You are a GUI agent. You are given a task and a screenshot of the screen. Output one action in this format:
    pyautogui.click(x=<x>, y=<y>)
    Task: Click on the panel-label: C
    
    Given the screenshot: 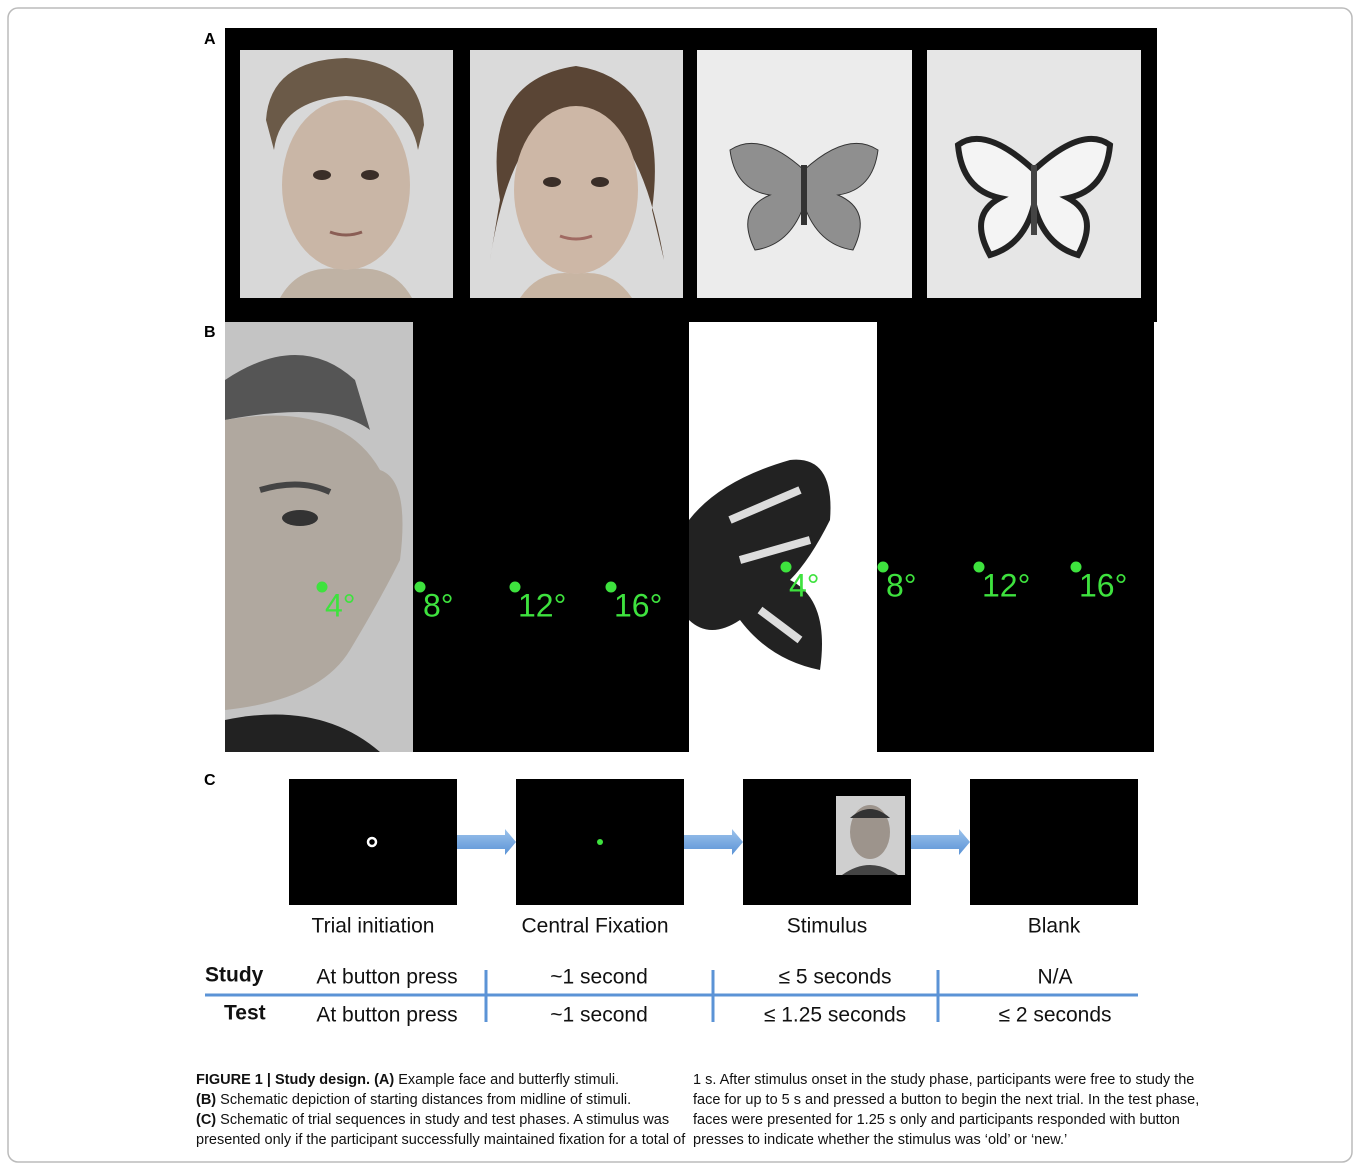 What is the action you would take?
    pyautogui.click(x=210, y=780)
    